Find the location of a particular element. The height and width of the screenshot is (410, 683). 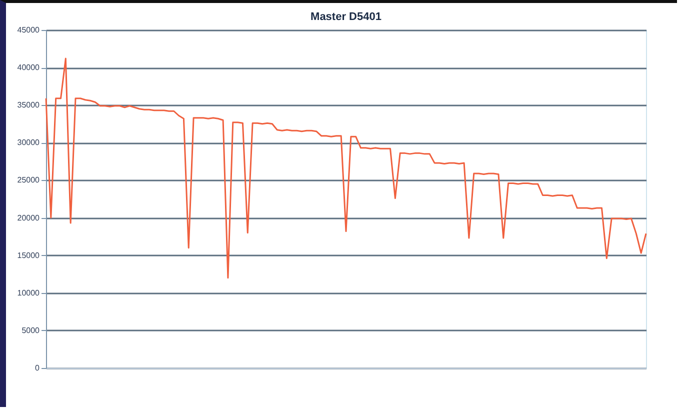

y-tick-label: 25000 is located at coordinates (28, 180).